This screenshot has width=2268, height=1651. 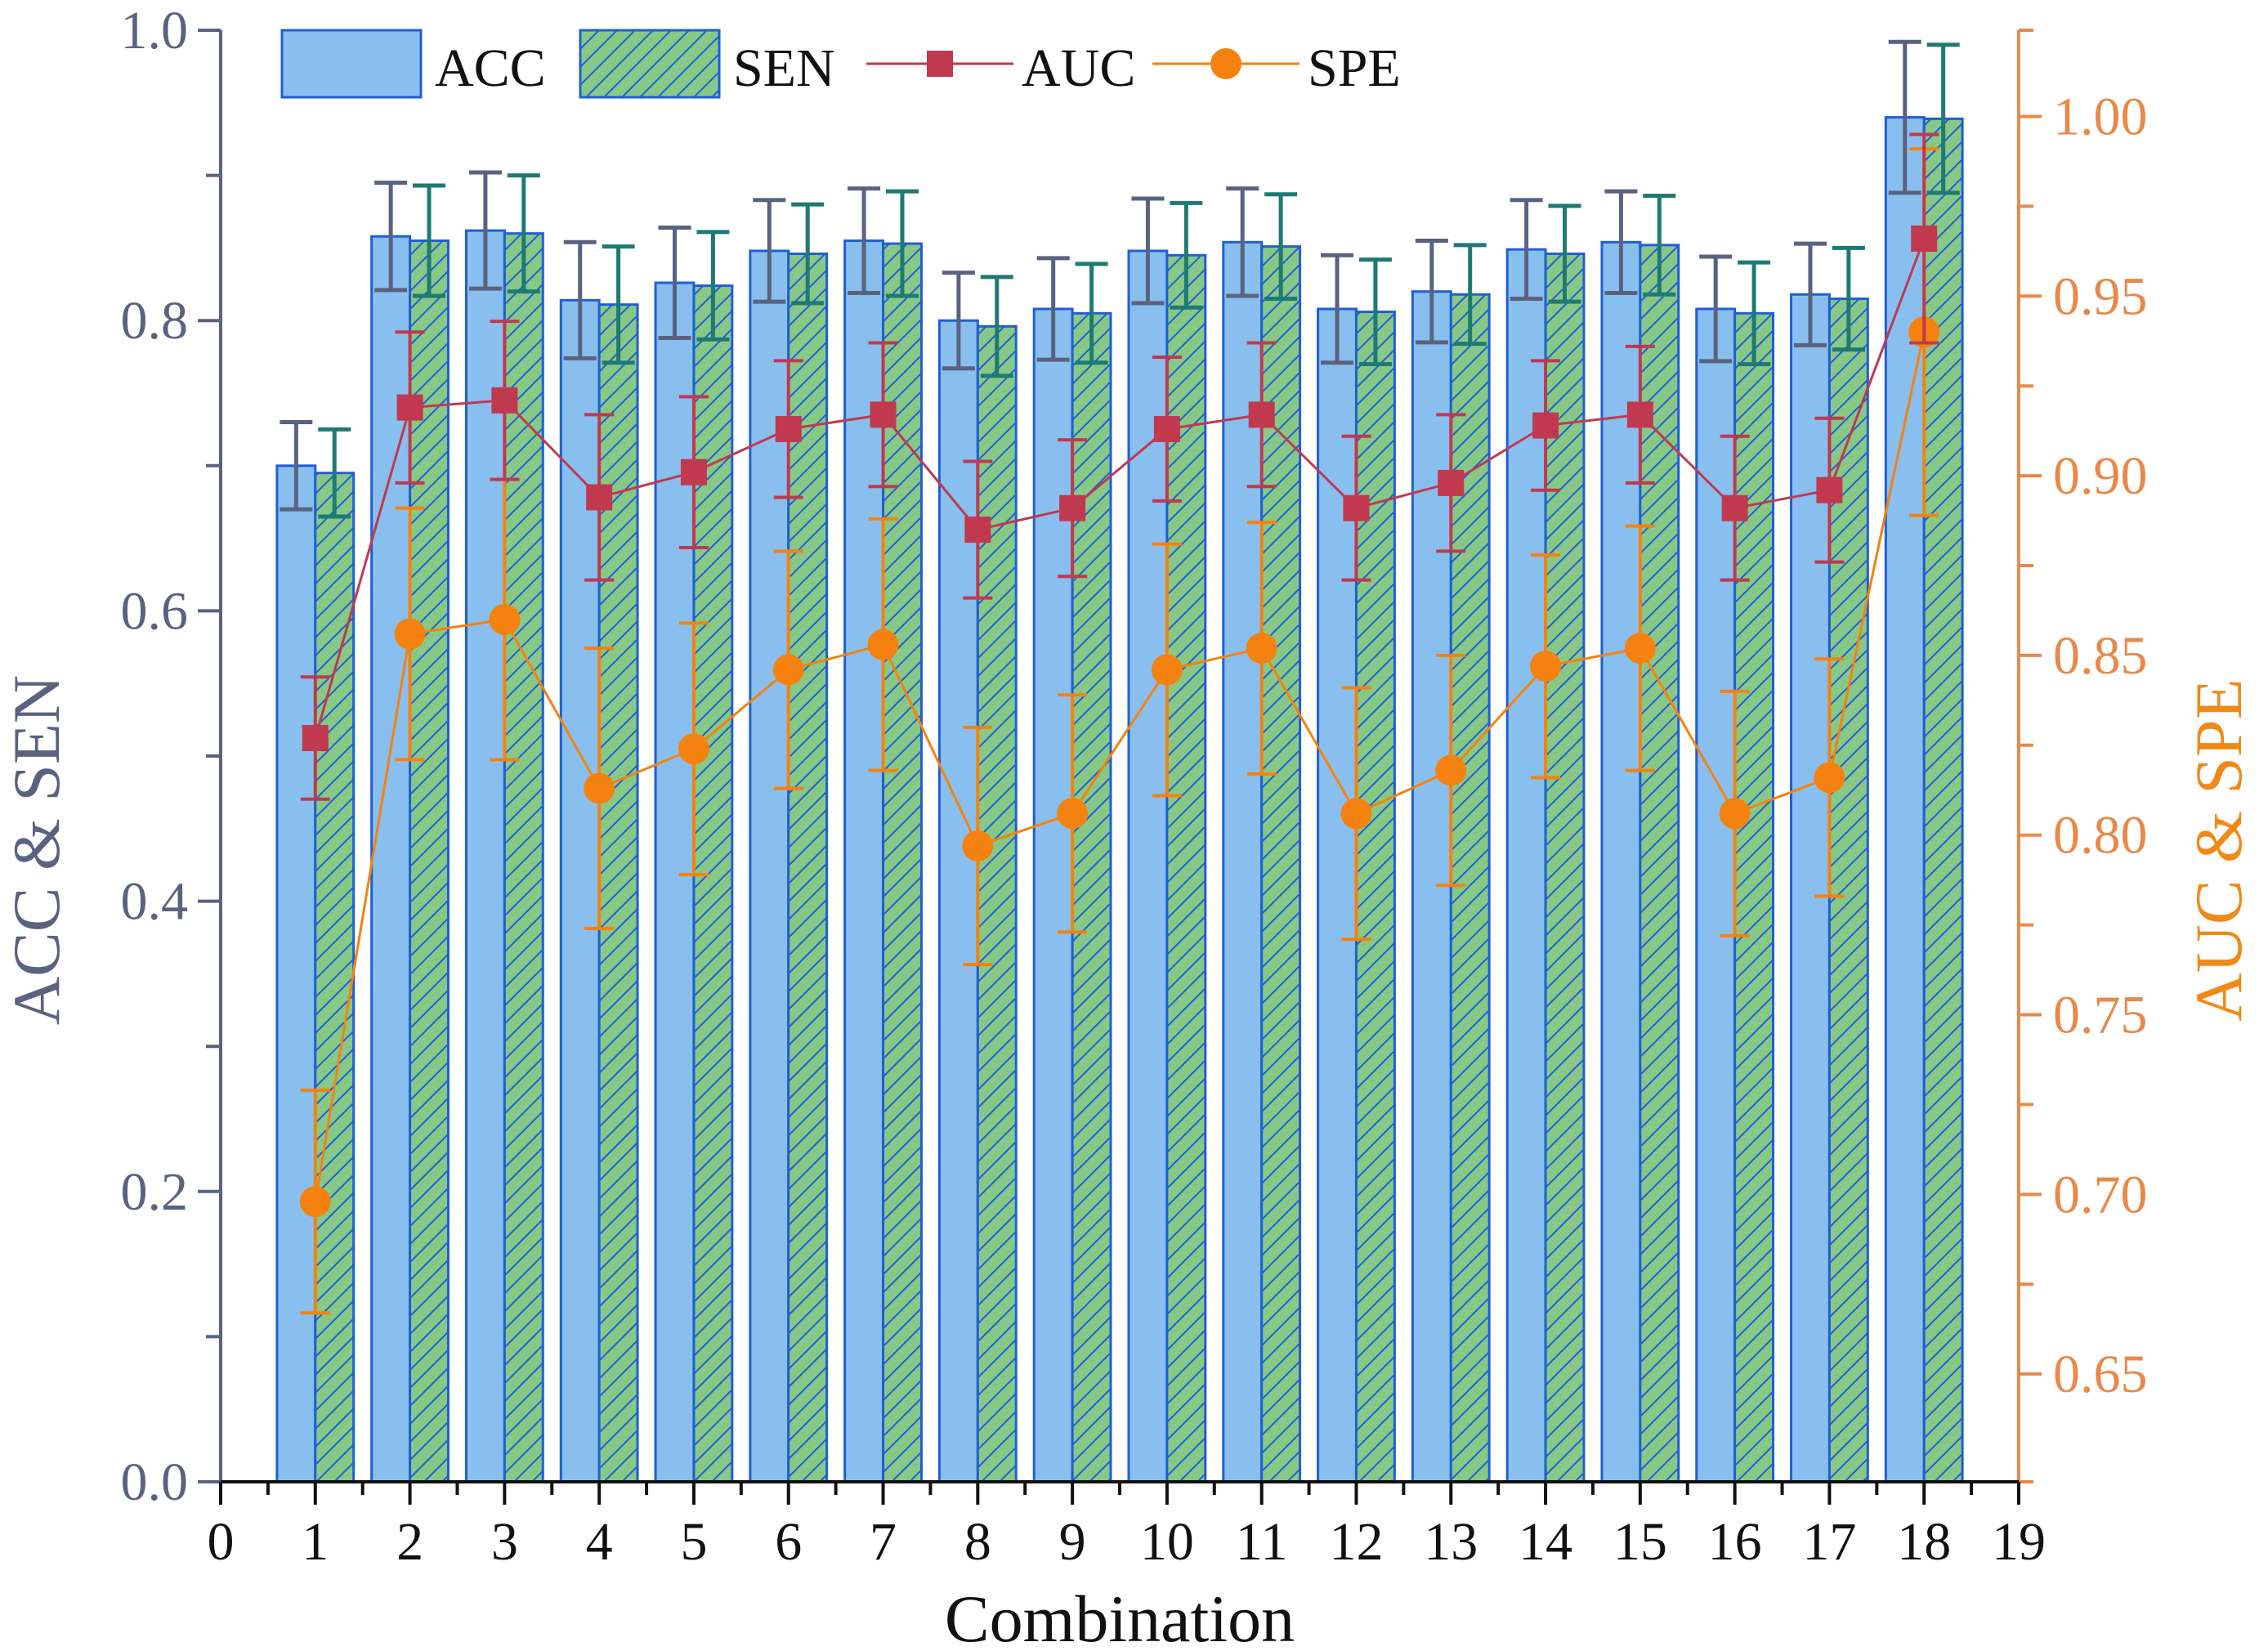 What do you see at coordinates (1640, 1542) in the screenshot?
I see `bottom-tick-label: 15` at bounding box center [1640, 1542].